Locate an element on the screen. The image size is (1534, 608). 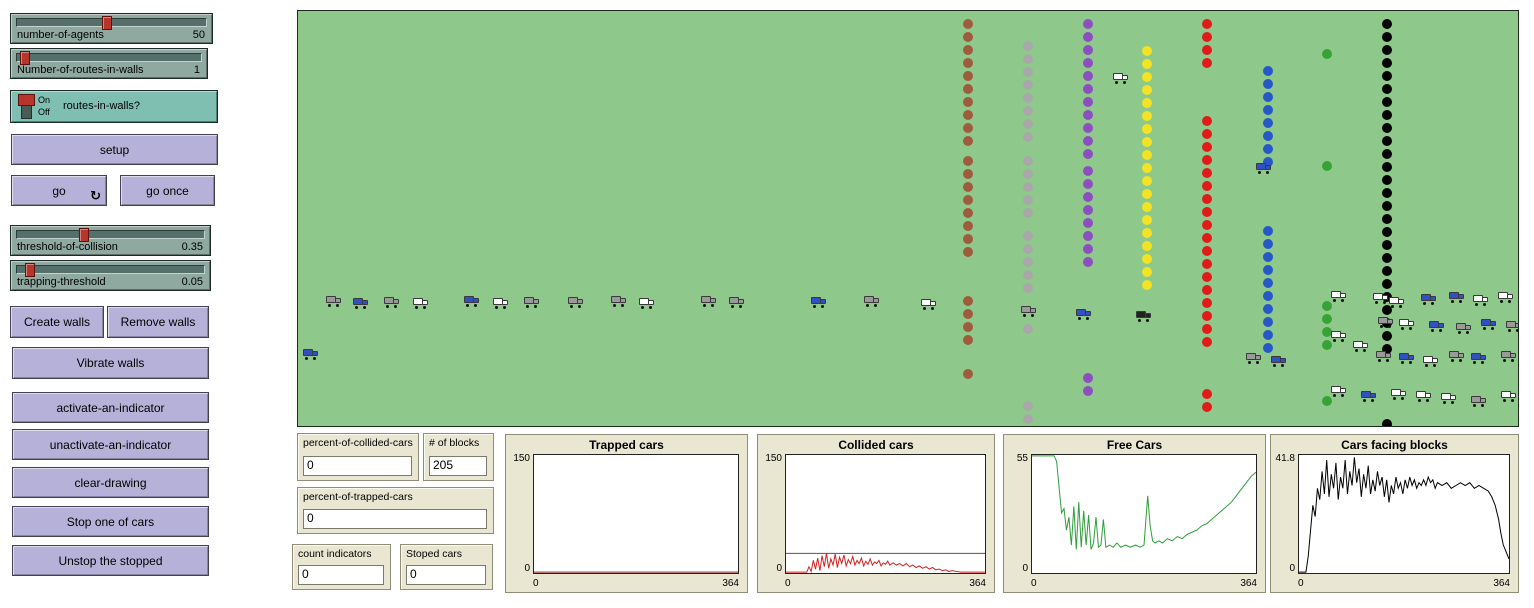
slider-number-of-agents: number-of-agents 50 is located at coordinates (111, 28).